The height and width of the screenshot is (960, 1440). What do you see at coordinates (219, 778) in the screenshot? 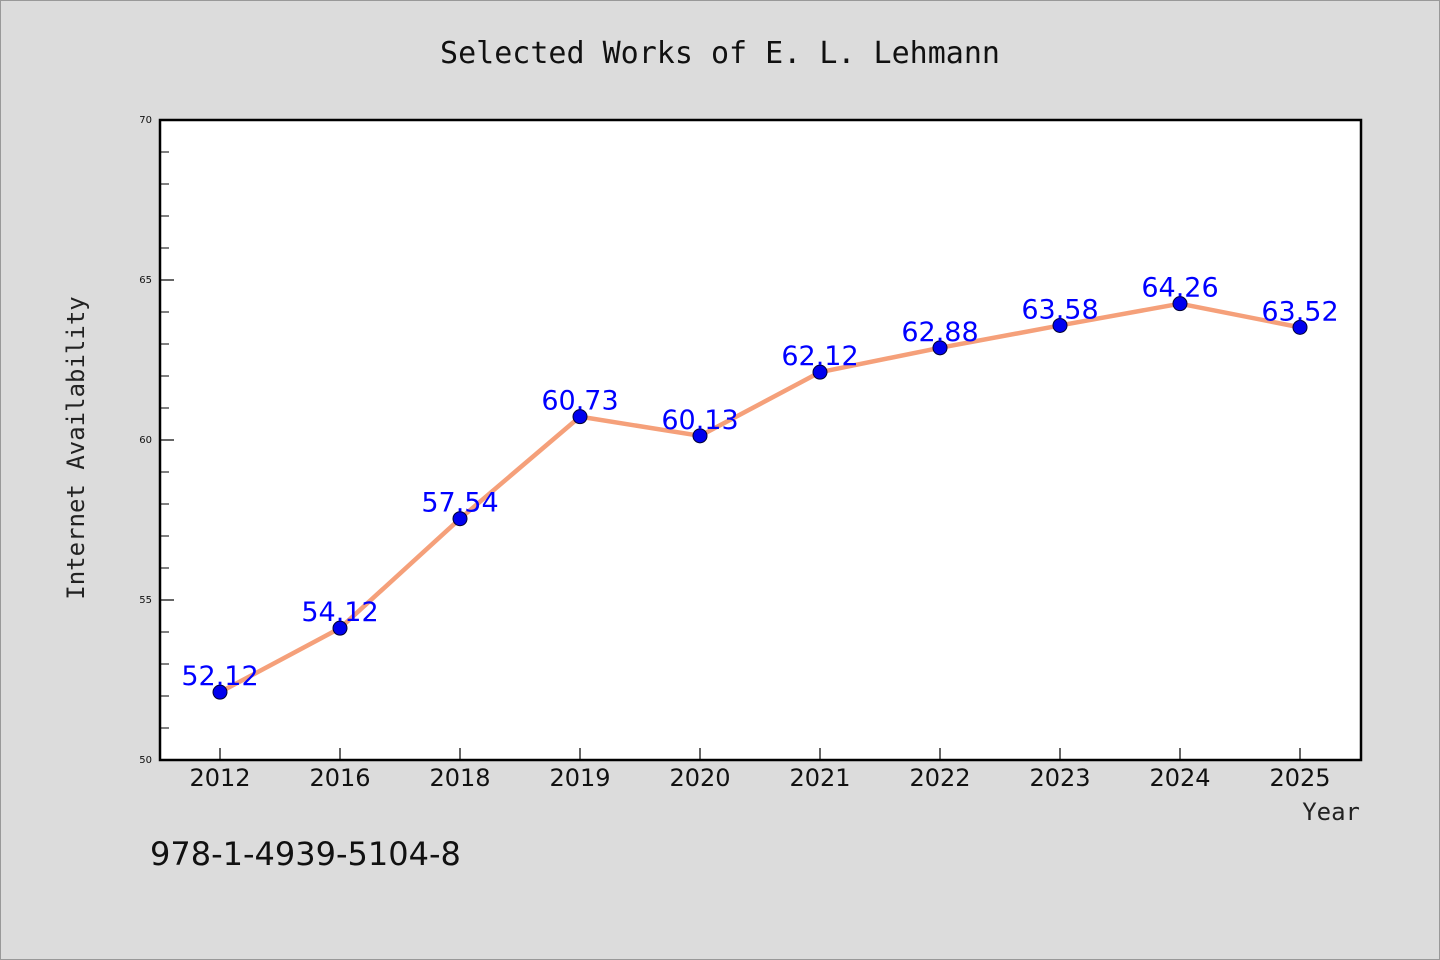
I see `x-tick-label: 2012` at bounding box center [219, 778].